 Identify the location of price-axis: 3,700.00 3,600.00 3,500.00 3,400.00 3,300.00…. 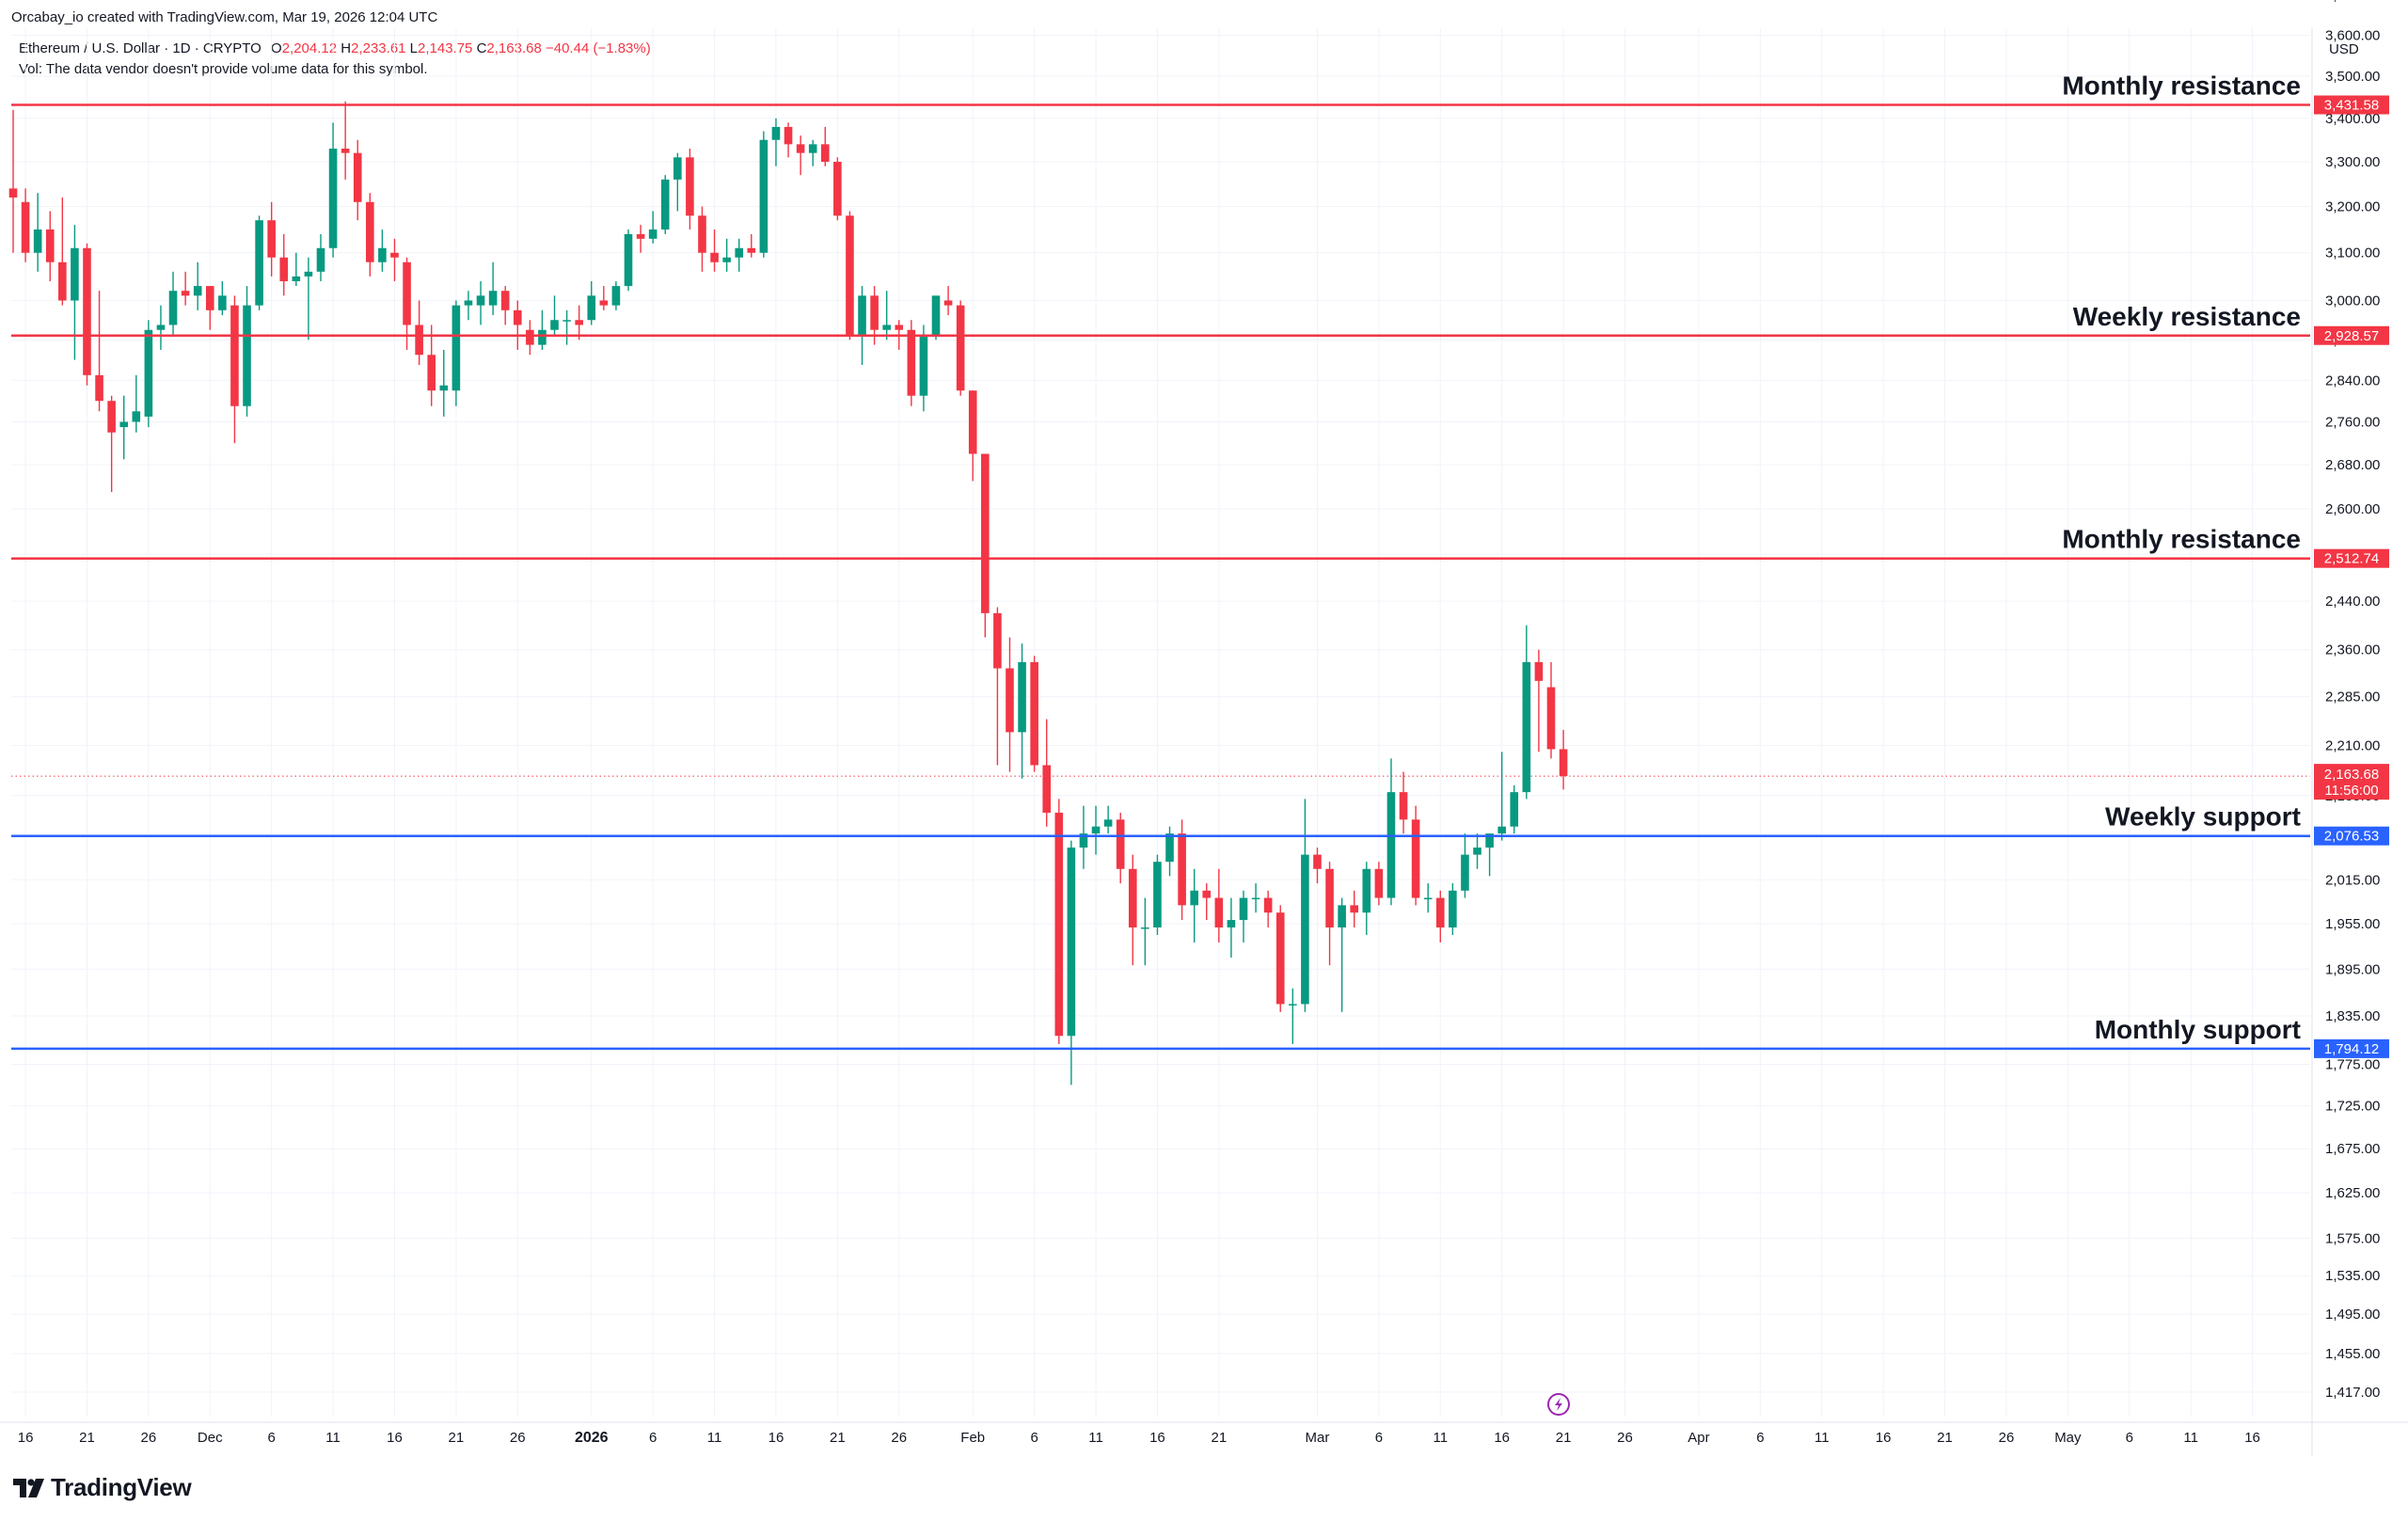
(2351, 700).